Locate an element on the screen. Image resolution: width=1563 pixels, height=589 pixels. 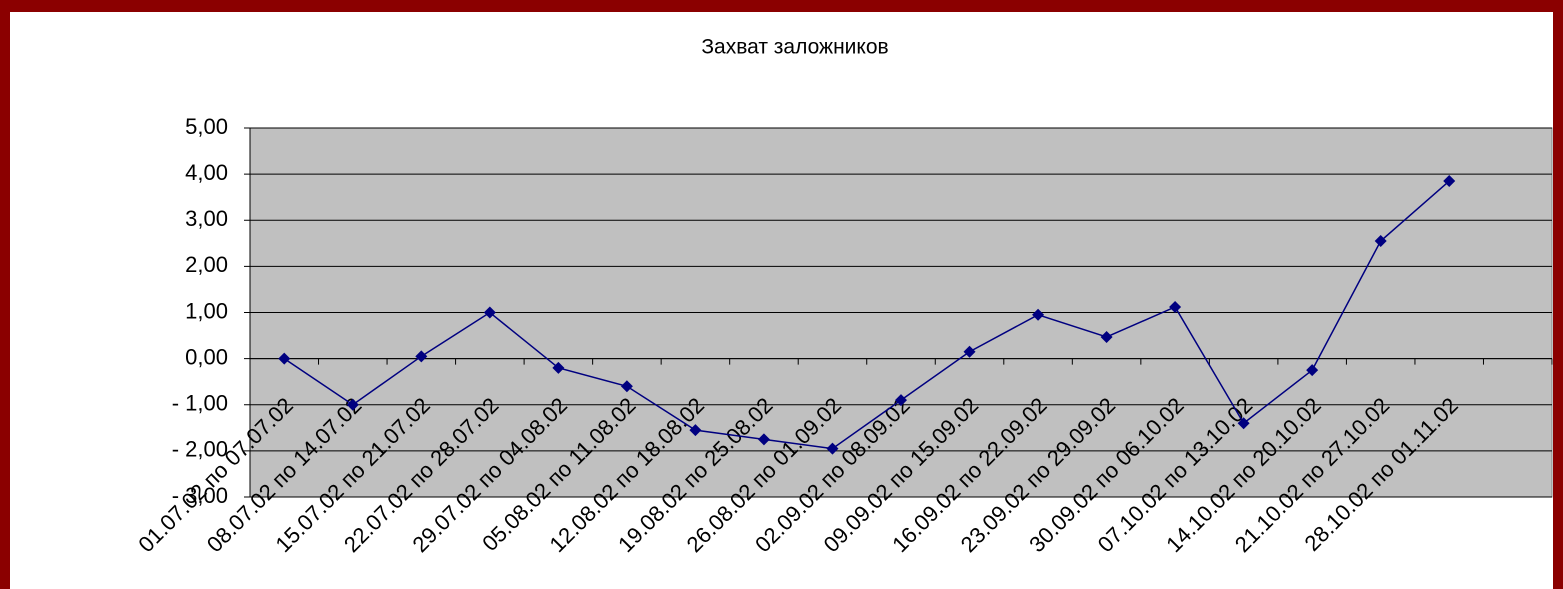
chart-title: Захват заложников is located at coordinates (794, 47).